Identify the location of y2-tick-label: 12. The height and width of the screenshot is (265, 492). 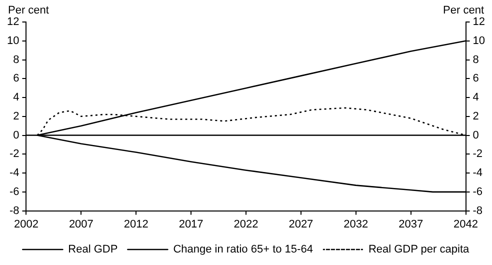
(479, 22).